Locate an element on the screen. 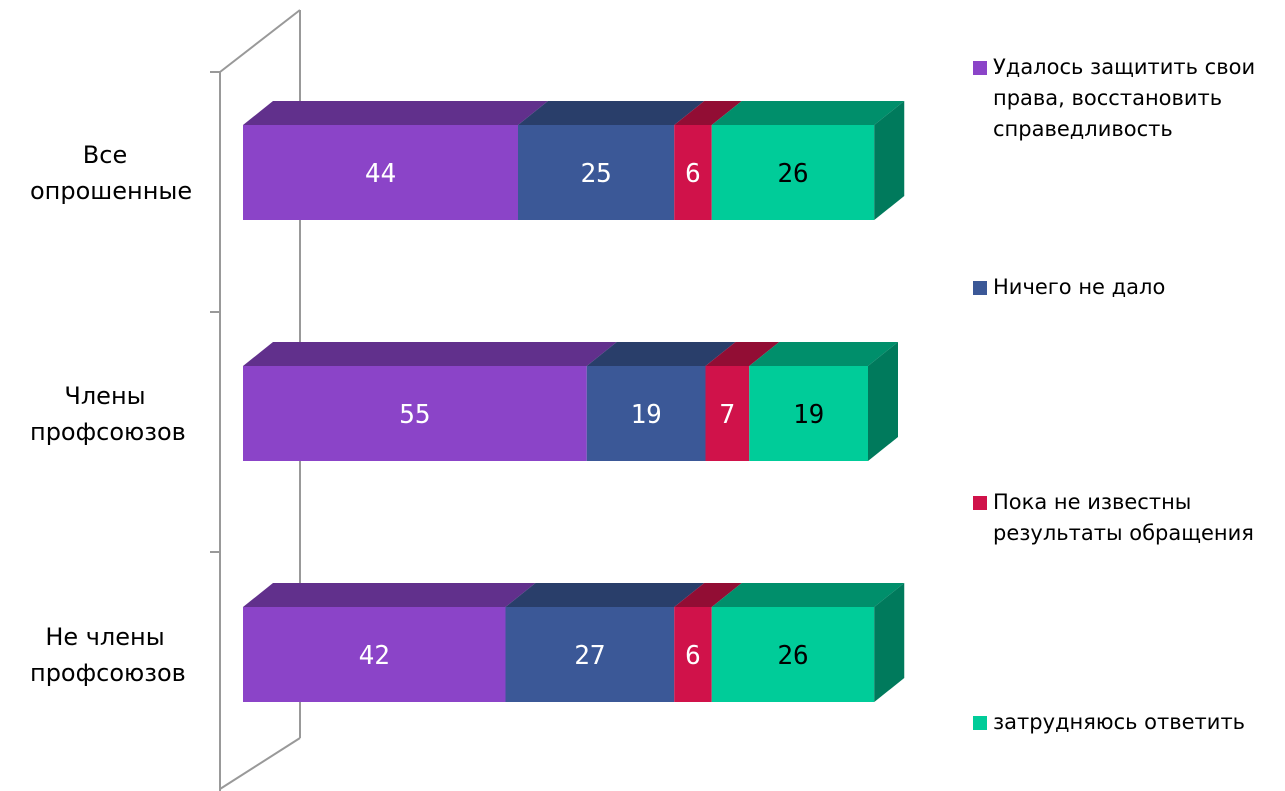 The image size is (1285, 791). value-label: 55 is located at coordinates (414, 415).